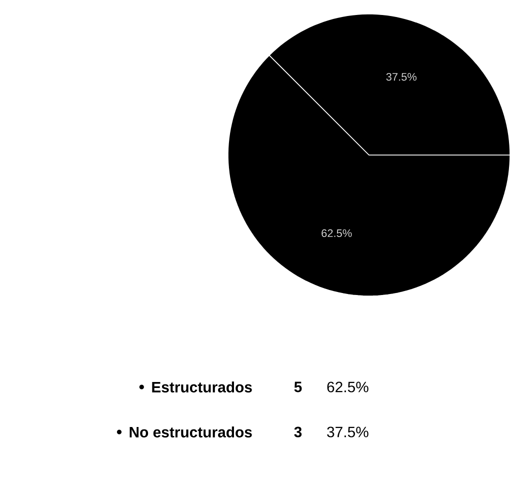 This screenshot has height=482, width=513. What do you see at coordinates (401, 76) in the screenshot?
I see `data-label: 37.5%` at bounding box center [401, 76].